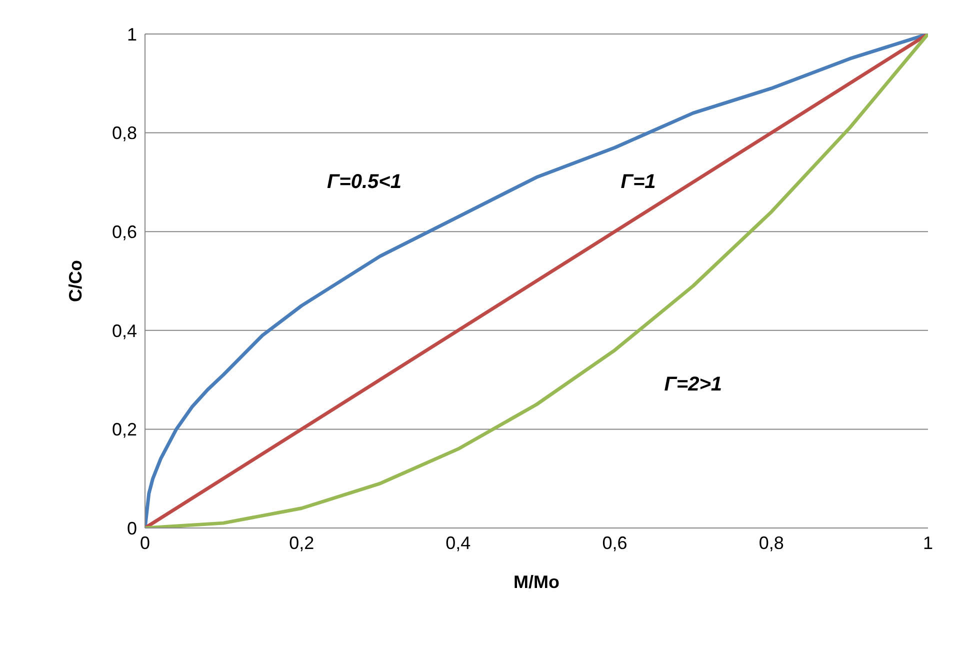 This screenshot has height=651, width=957. I want to click on x-tick-label: 0,4, so click(458, 542).